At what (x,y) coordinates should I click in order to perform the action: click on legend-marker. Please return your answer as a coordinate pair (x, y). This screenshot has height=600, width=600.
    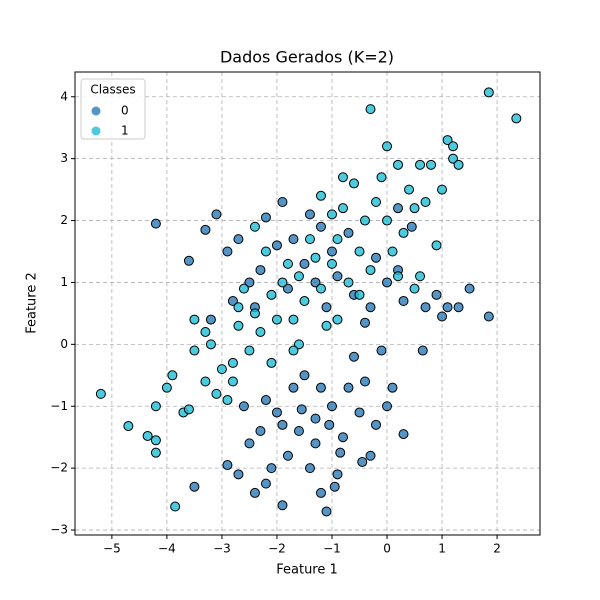
    Looking at the image, I should click on (96, 131).